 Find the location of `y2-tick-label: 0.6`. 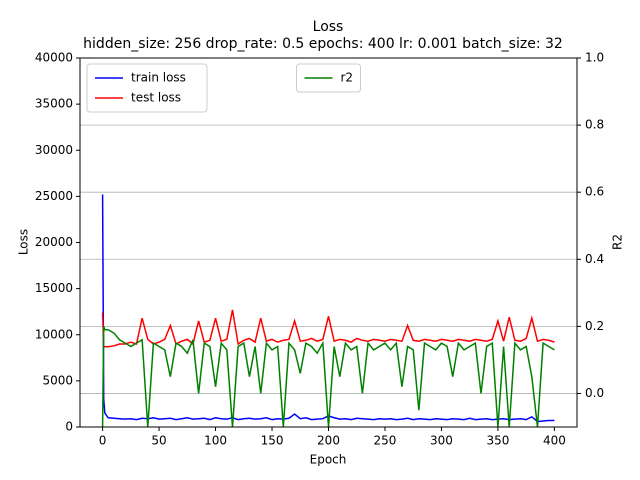

y2-tick-label: 0.6 is located at coordinates (594, 192).